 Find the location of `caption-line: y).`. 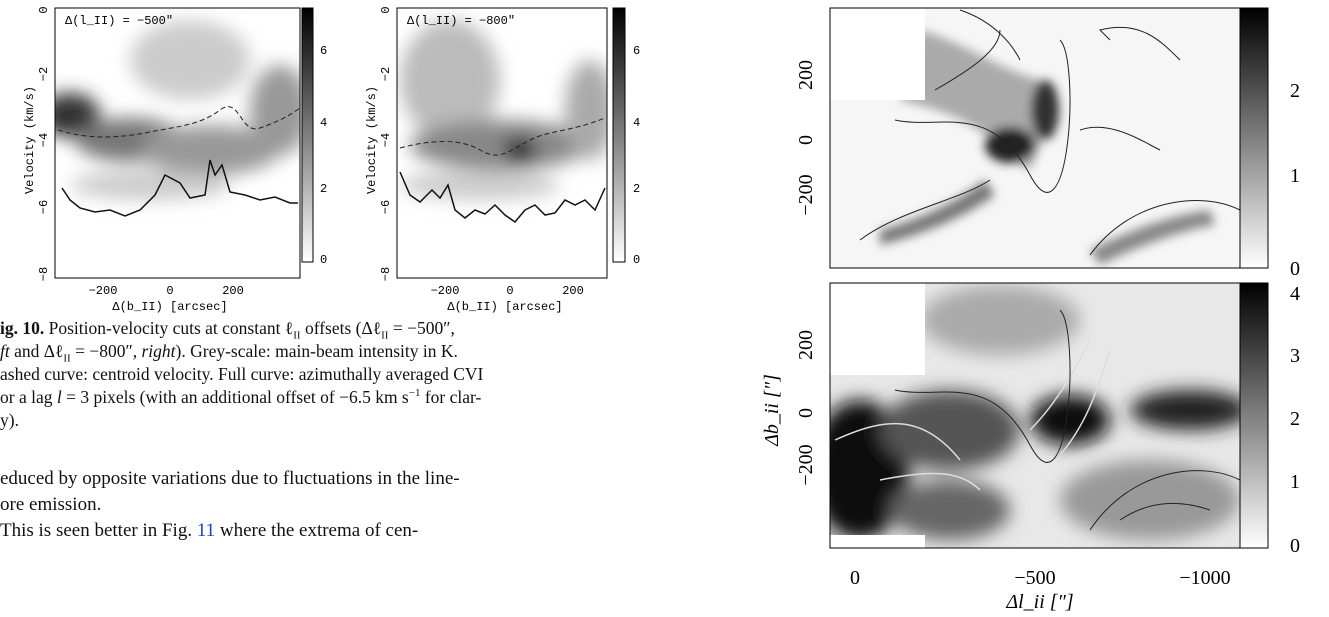

caption-line: y). is located at coordinates (9, 420).